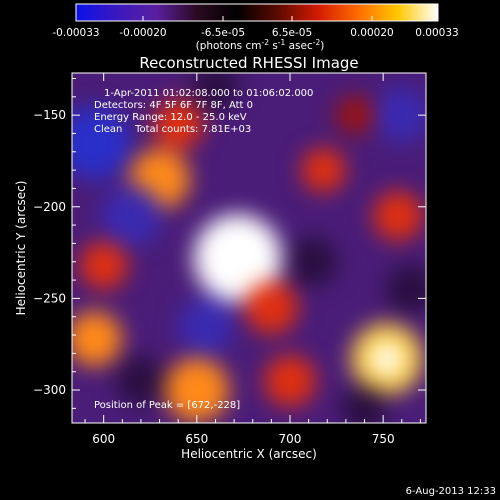 The image size is (500, 500). Describe the element at coordinates (49, 207) in the screenshot. I see `y-tick-label: −200` at that location.